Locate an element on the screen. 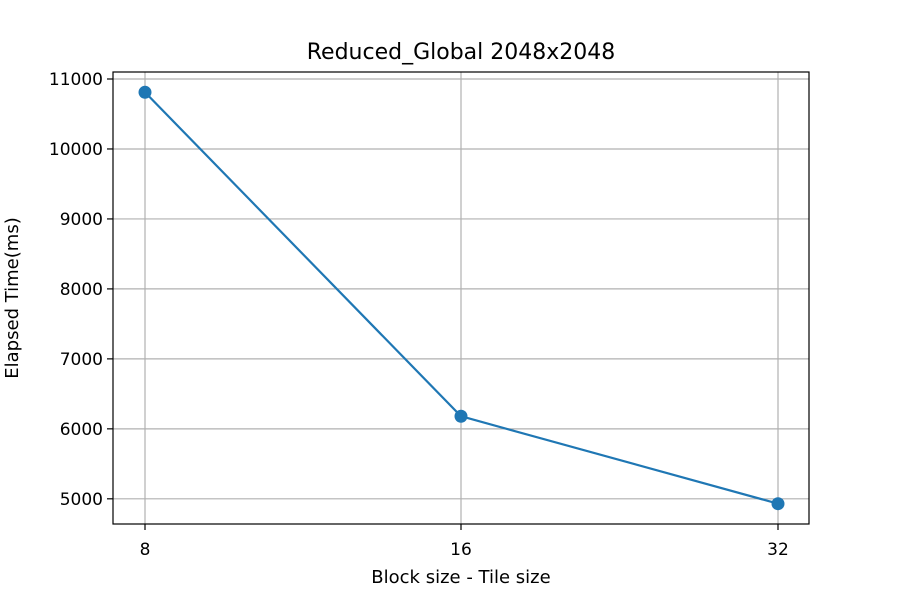 The image size is (900, 600). chart-title: Reduced_Global 2048x2048 is located at coordinates (461, 52).